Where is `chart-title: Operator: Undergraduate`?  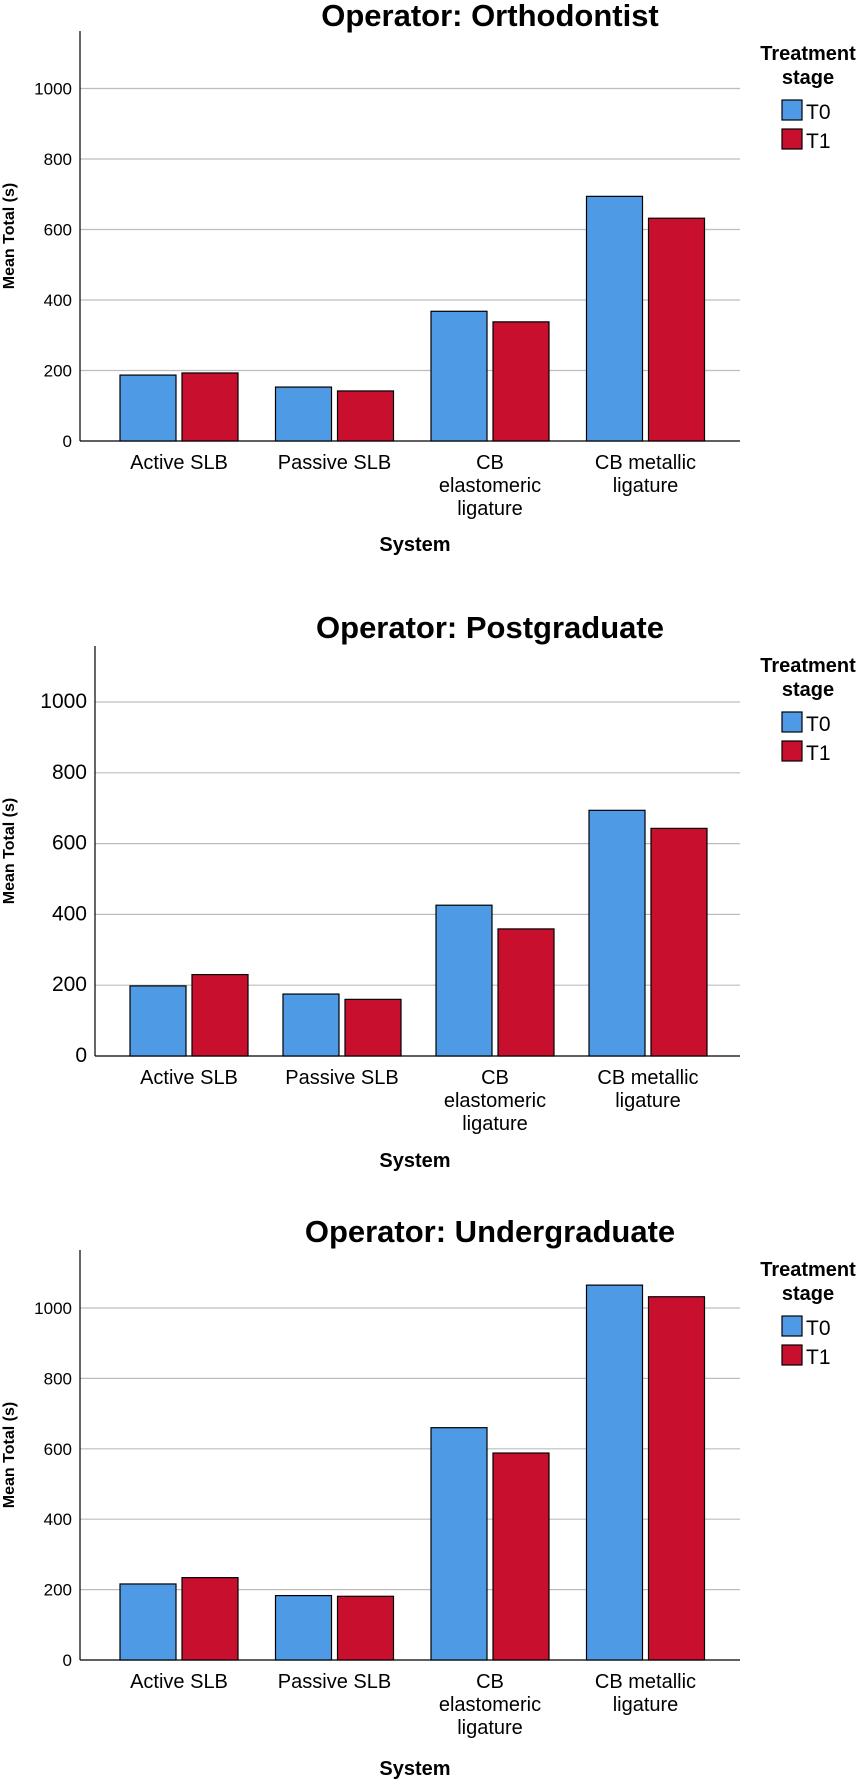
chart-title: Operator: Undergraduate is located at coordinates (490, 1231).